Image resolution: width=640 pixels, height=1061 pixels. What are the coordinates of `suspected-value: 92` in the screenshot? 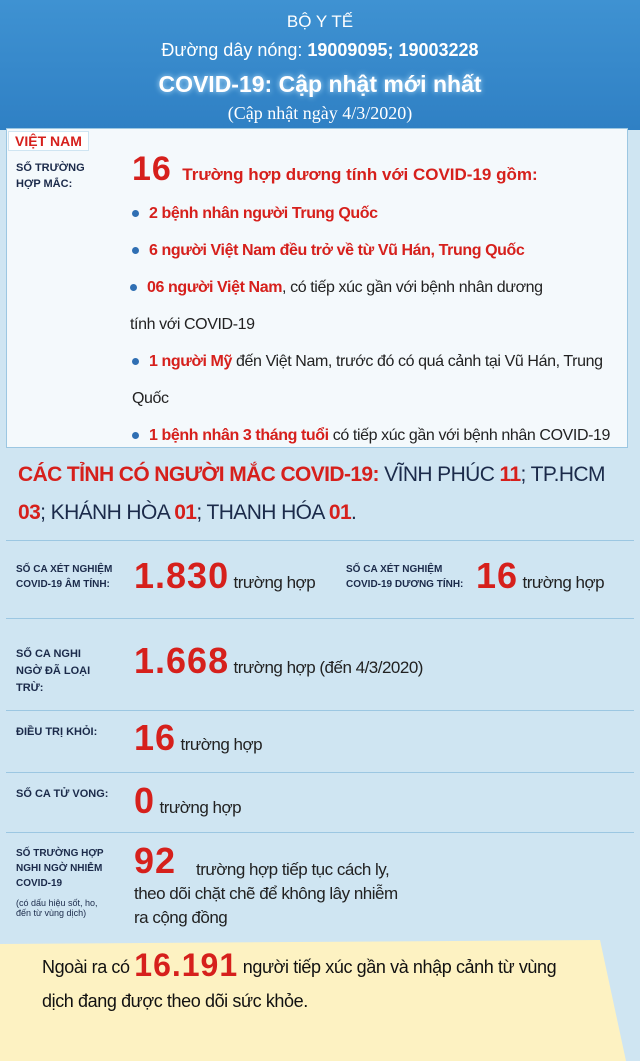 It's located at (155, 860).